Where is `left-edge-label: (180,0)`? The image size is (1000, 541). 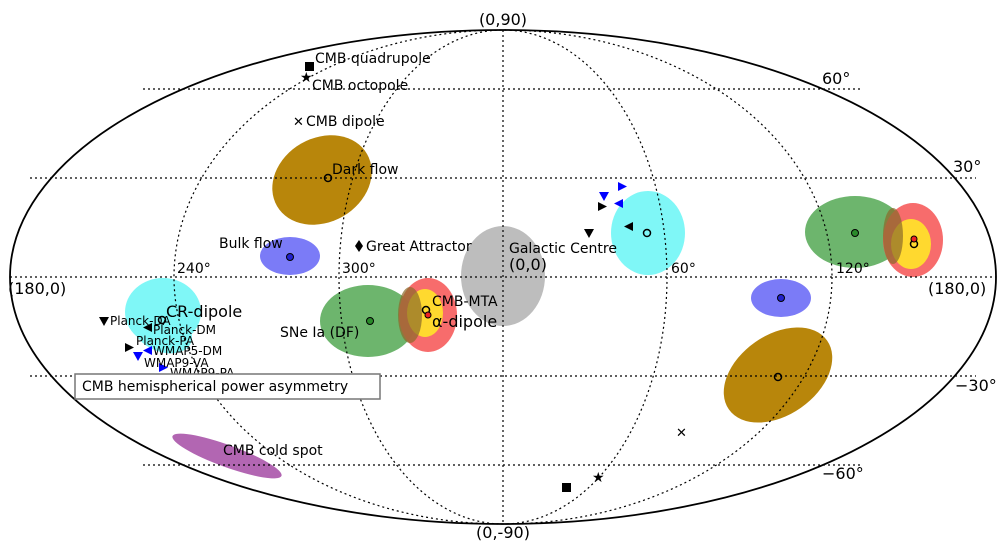 left-edge-label: (180,0) is located at coordinates (37, 288).